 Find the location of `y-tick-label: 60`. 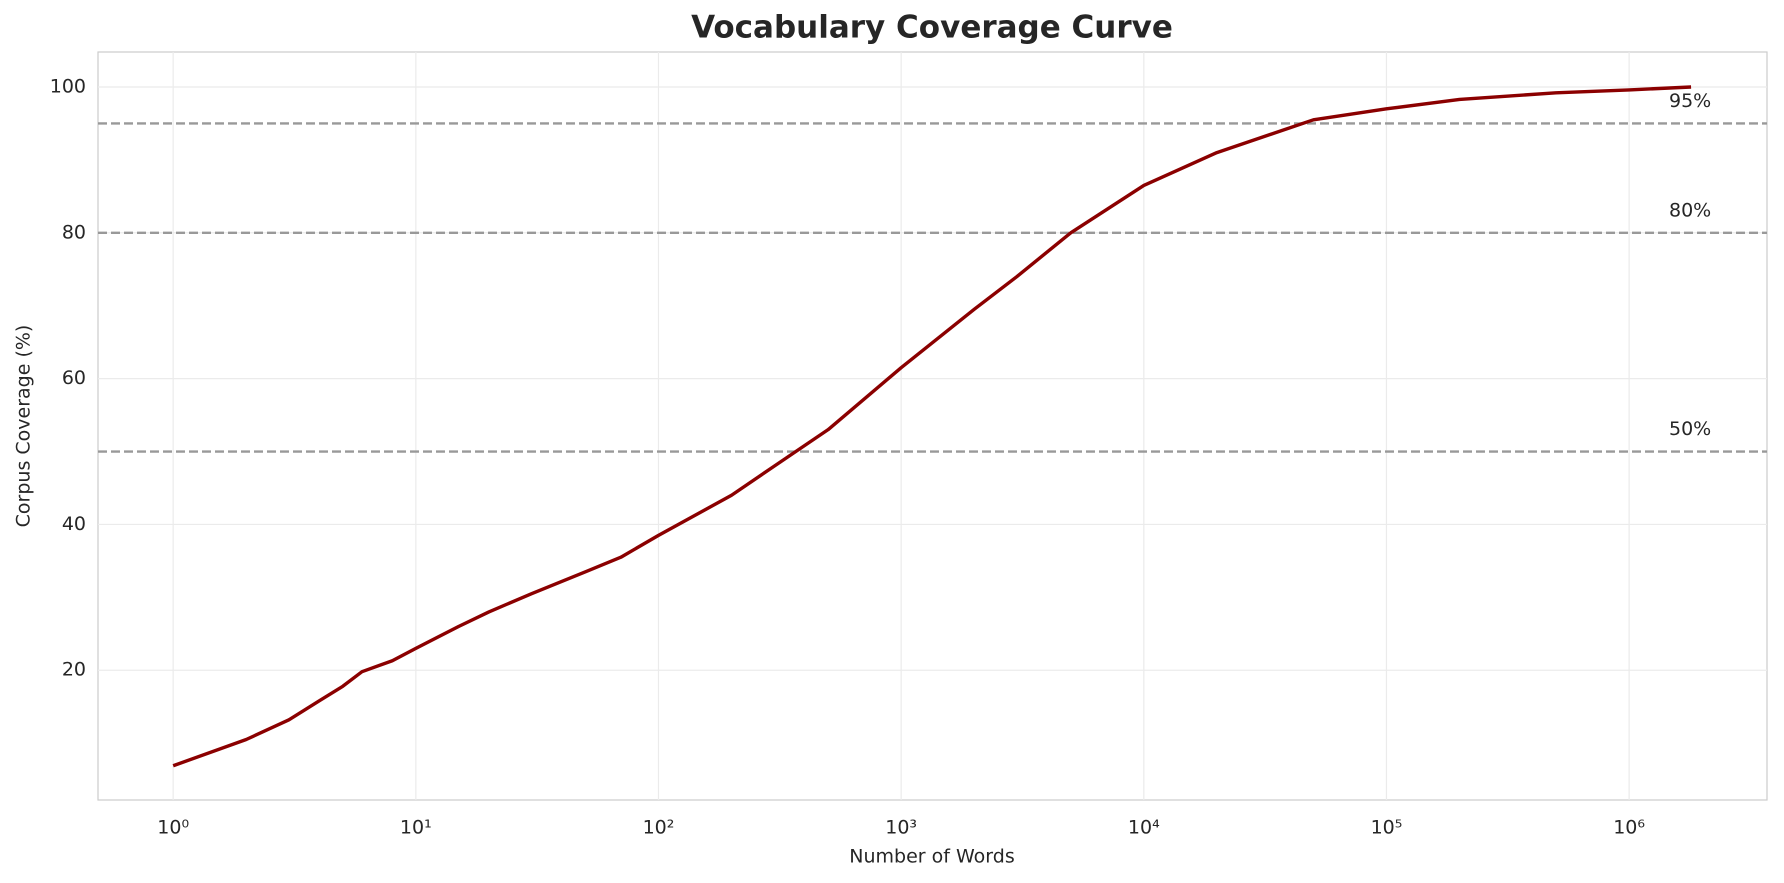

y-tick-label: 60 is located at coordinates (74, 378).